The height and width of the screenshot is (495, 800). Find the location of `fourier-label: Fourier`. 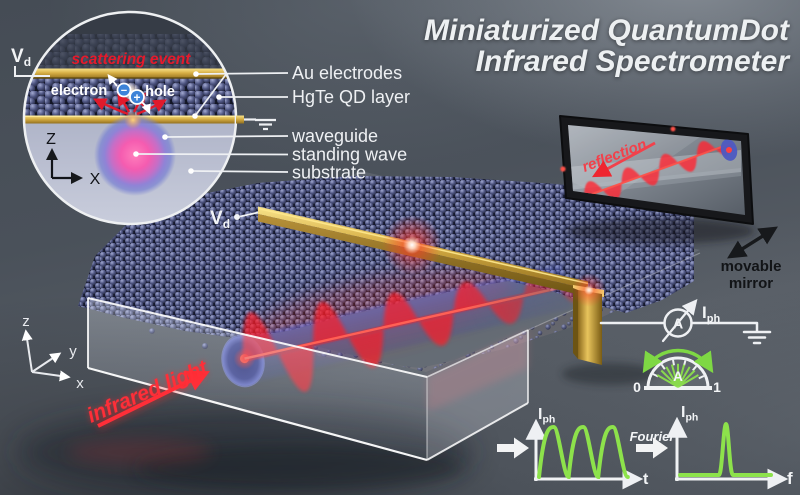

fourier-label: Fourier is located at coordinates (653, 436).